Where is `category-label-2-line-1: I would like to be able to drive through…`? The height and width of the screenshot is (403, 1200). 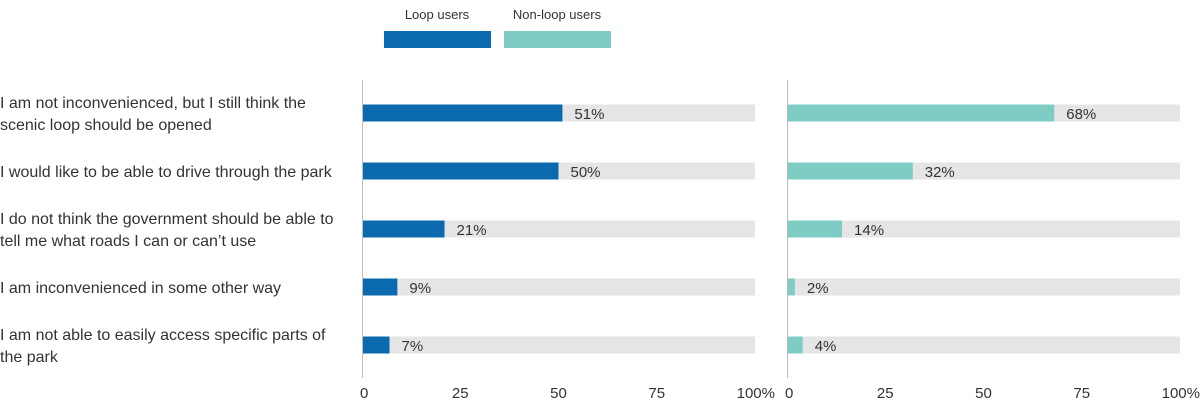 category-label-2-line-1: I would like to be able to drive through… is located at coordinates (166, 172).